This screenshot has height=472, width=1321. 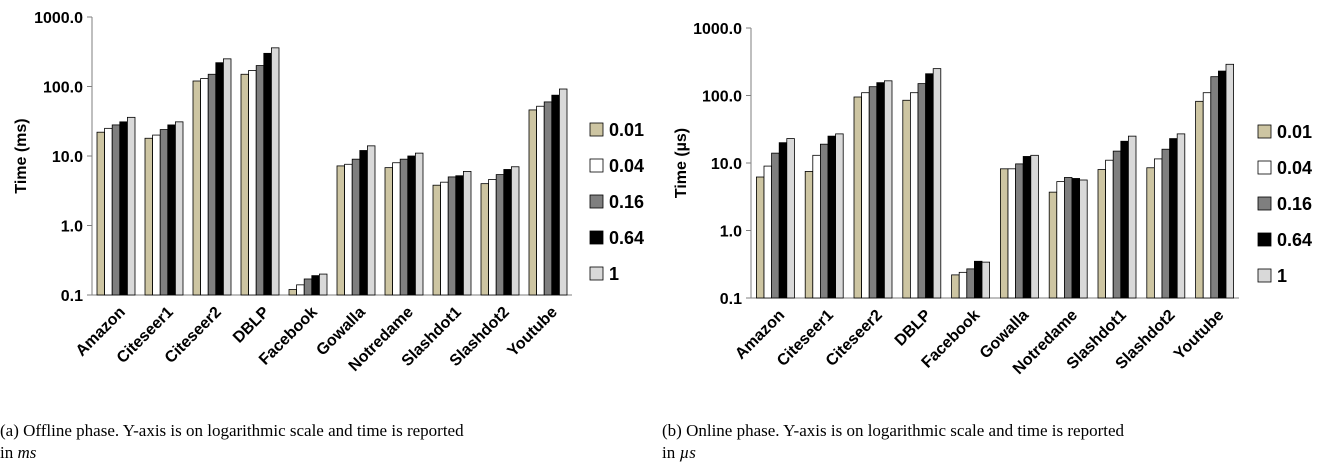 What do you see at coordinates (687, 452) in the screenshot?
I see `caption-b-unit: µs` at bounding box center [687, 452].